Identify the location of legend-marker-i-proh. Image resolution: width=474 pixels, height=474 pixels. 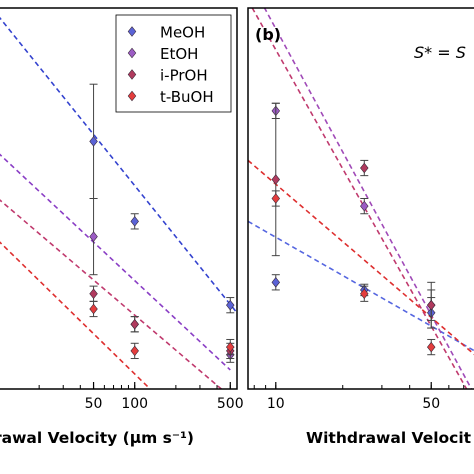
(132, 74).